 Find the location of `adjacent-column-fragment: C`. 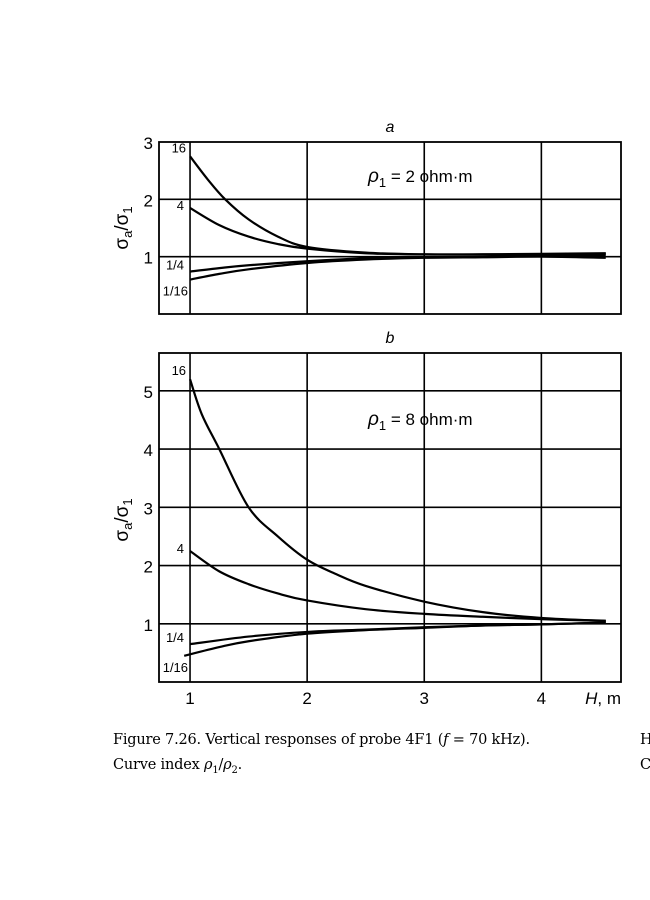

adjacent-column-fragment: C is located at coordinates (645, 765).